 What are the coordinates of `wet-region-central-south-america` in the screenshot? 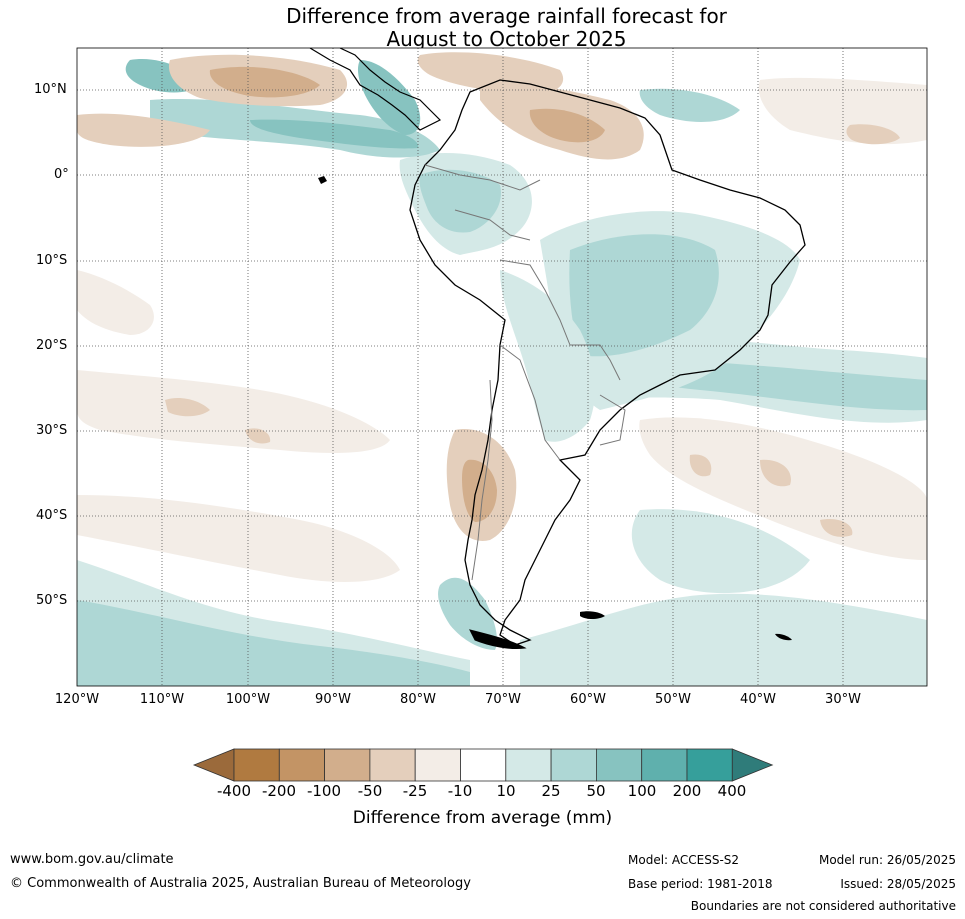 It's located at (548, 356).